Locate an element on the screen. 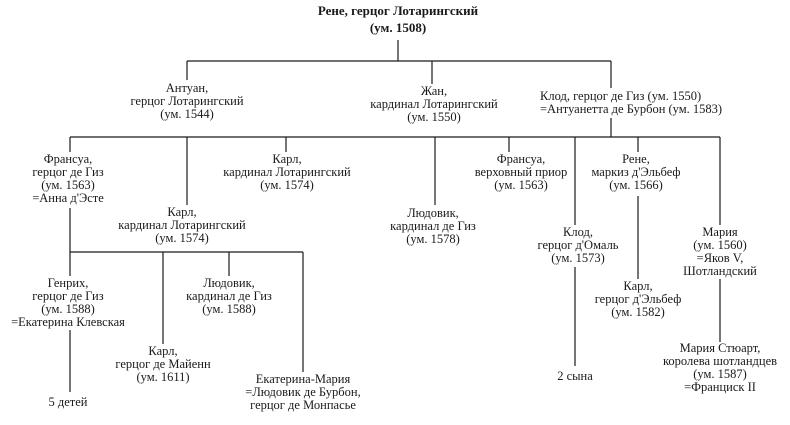  person-line: Клод, герцог де Гиз (ум. 1550) is located at coordinates (621, 96).